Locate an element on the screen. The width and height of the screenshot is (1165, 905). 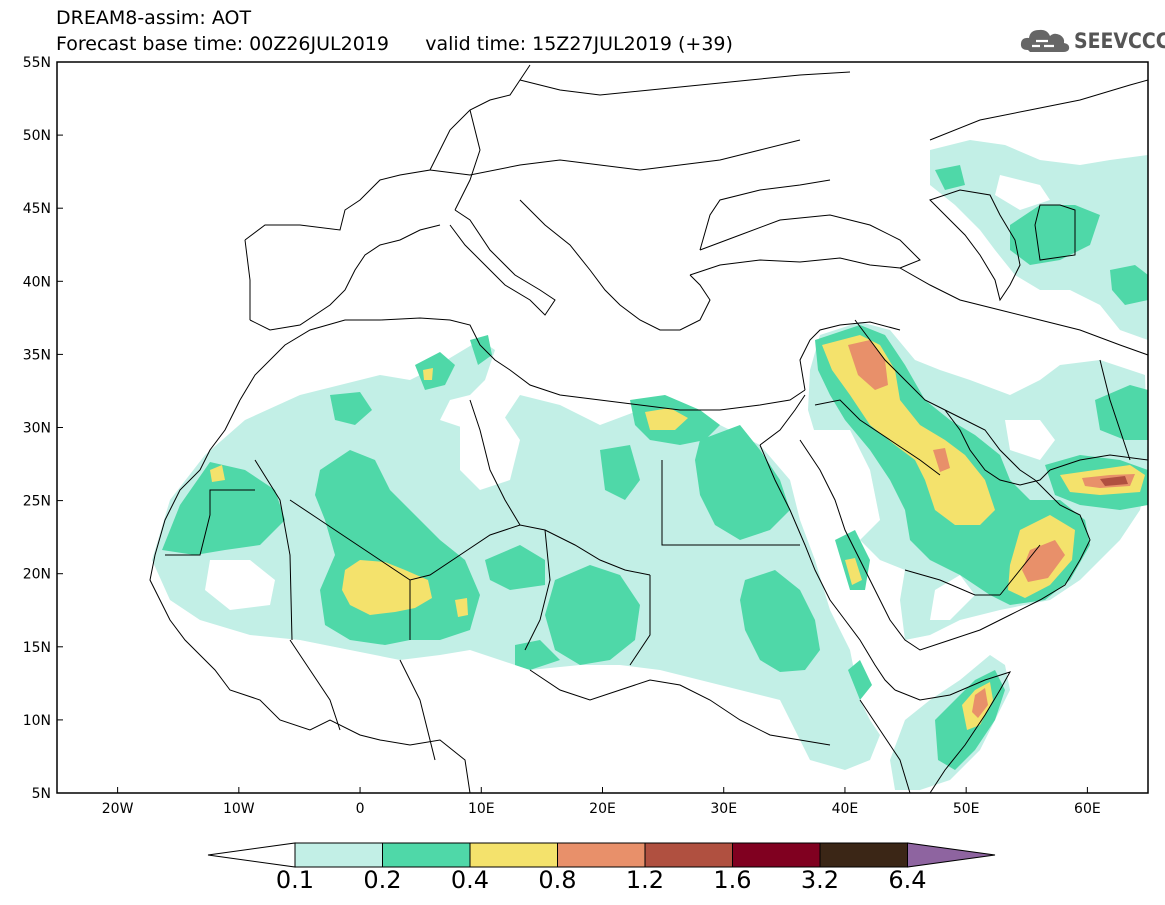
colorbar-label: 0.4 is located at coordinates (470, 880).